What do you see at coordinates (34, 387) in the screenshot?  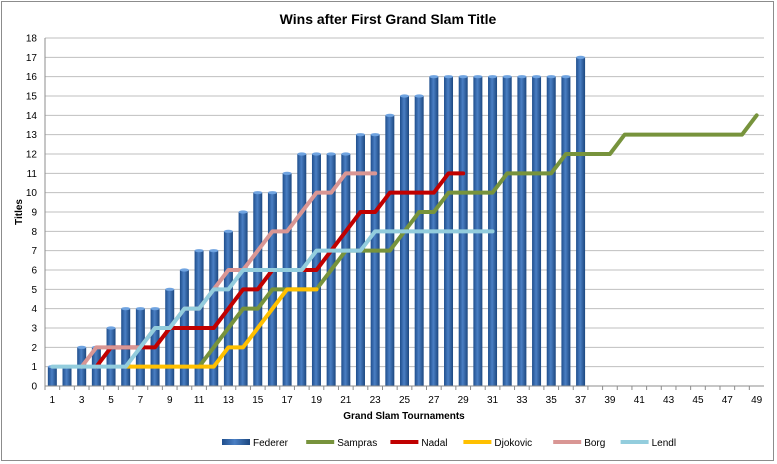 I see `y-tick-label: 0` at bounding box center [34, 387].